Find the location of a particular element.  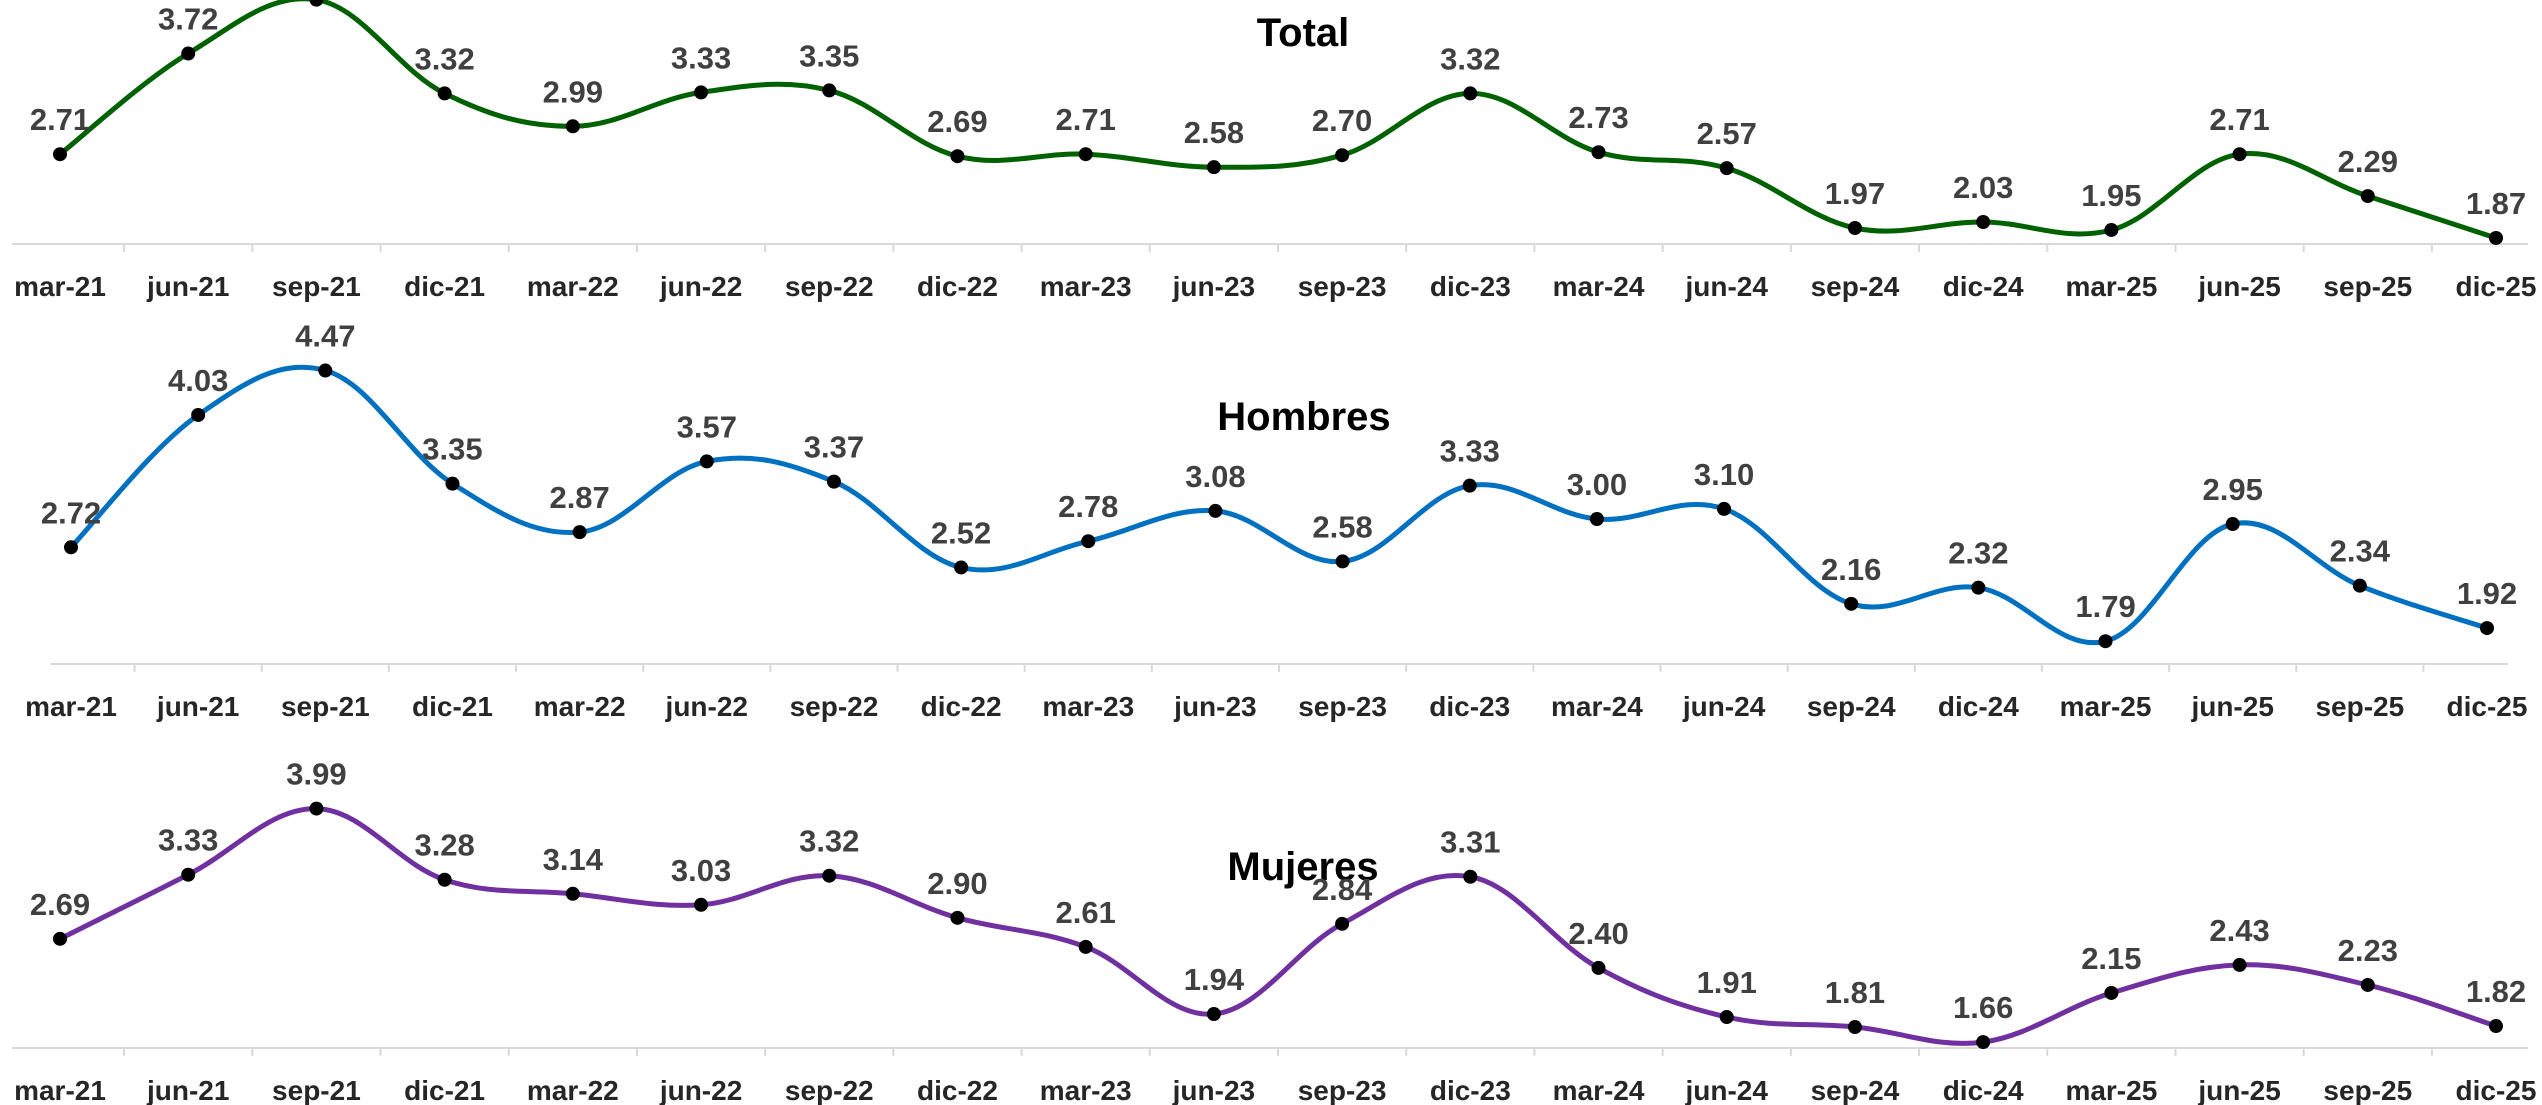

data-label: 3.14 is located at coordinates (573, 859).